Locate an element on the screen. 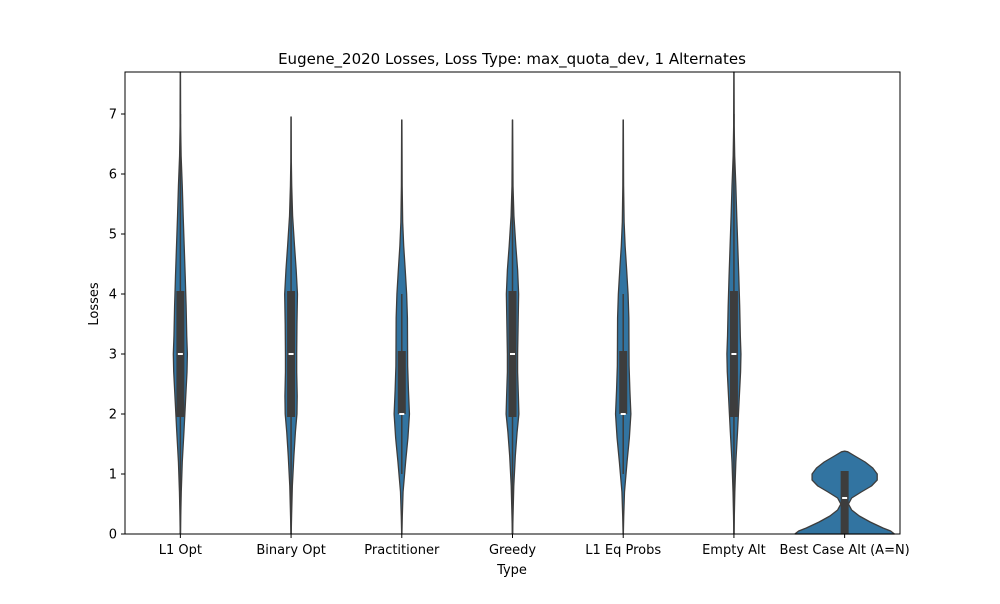 This screenshot has height=604, width=1000. y-tick-label: 5 is located at coordinates (113, 235).